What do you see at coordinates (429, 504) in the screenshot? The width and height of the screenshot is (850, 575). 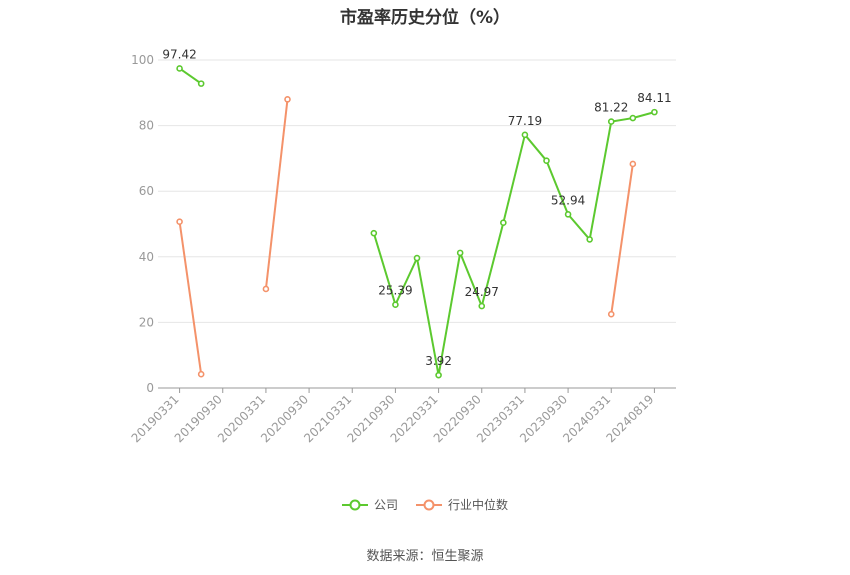 I see `legend-industry-marker` at bounding box center [429, 504].